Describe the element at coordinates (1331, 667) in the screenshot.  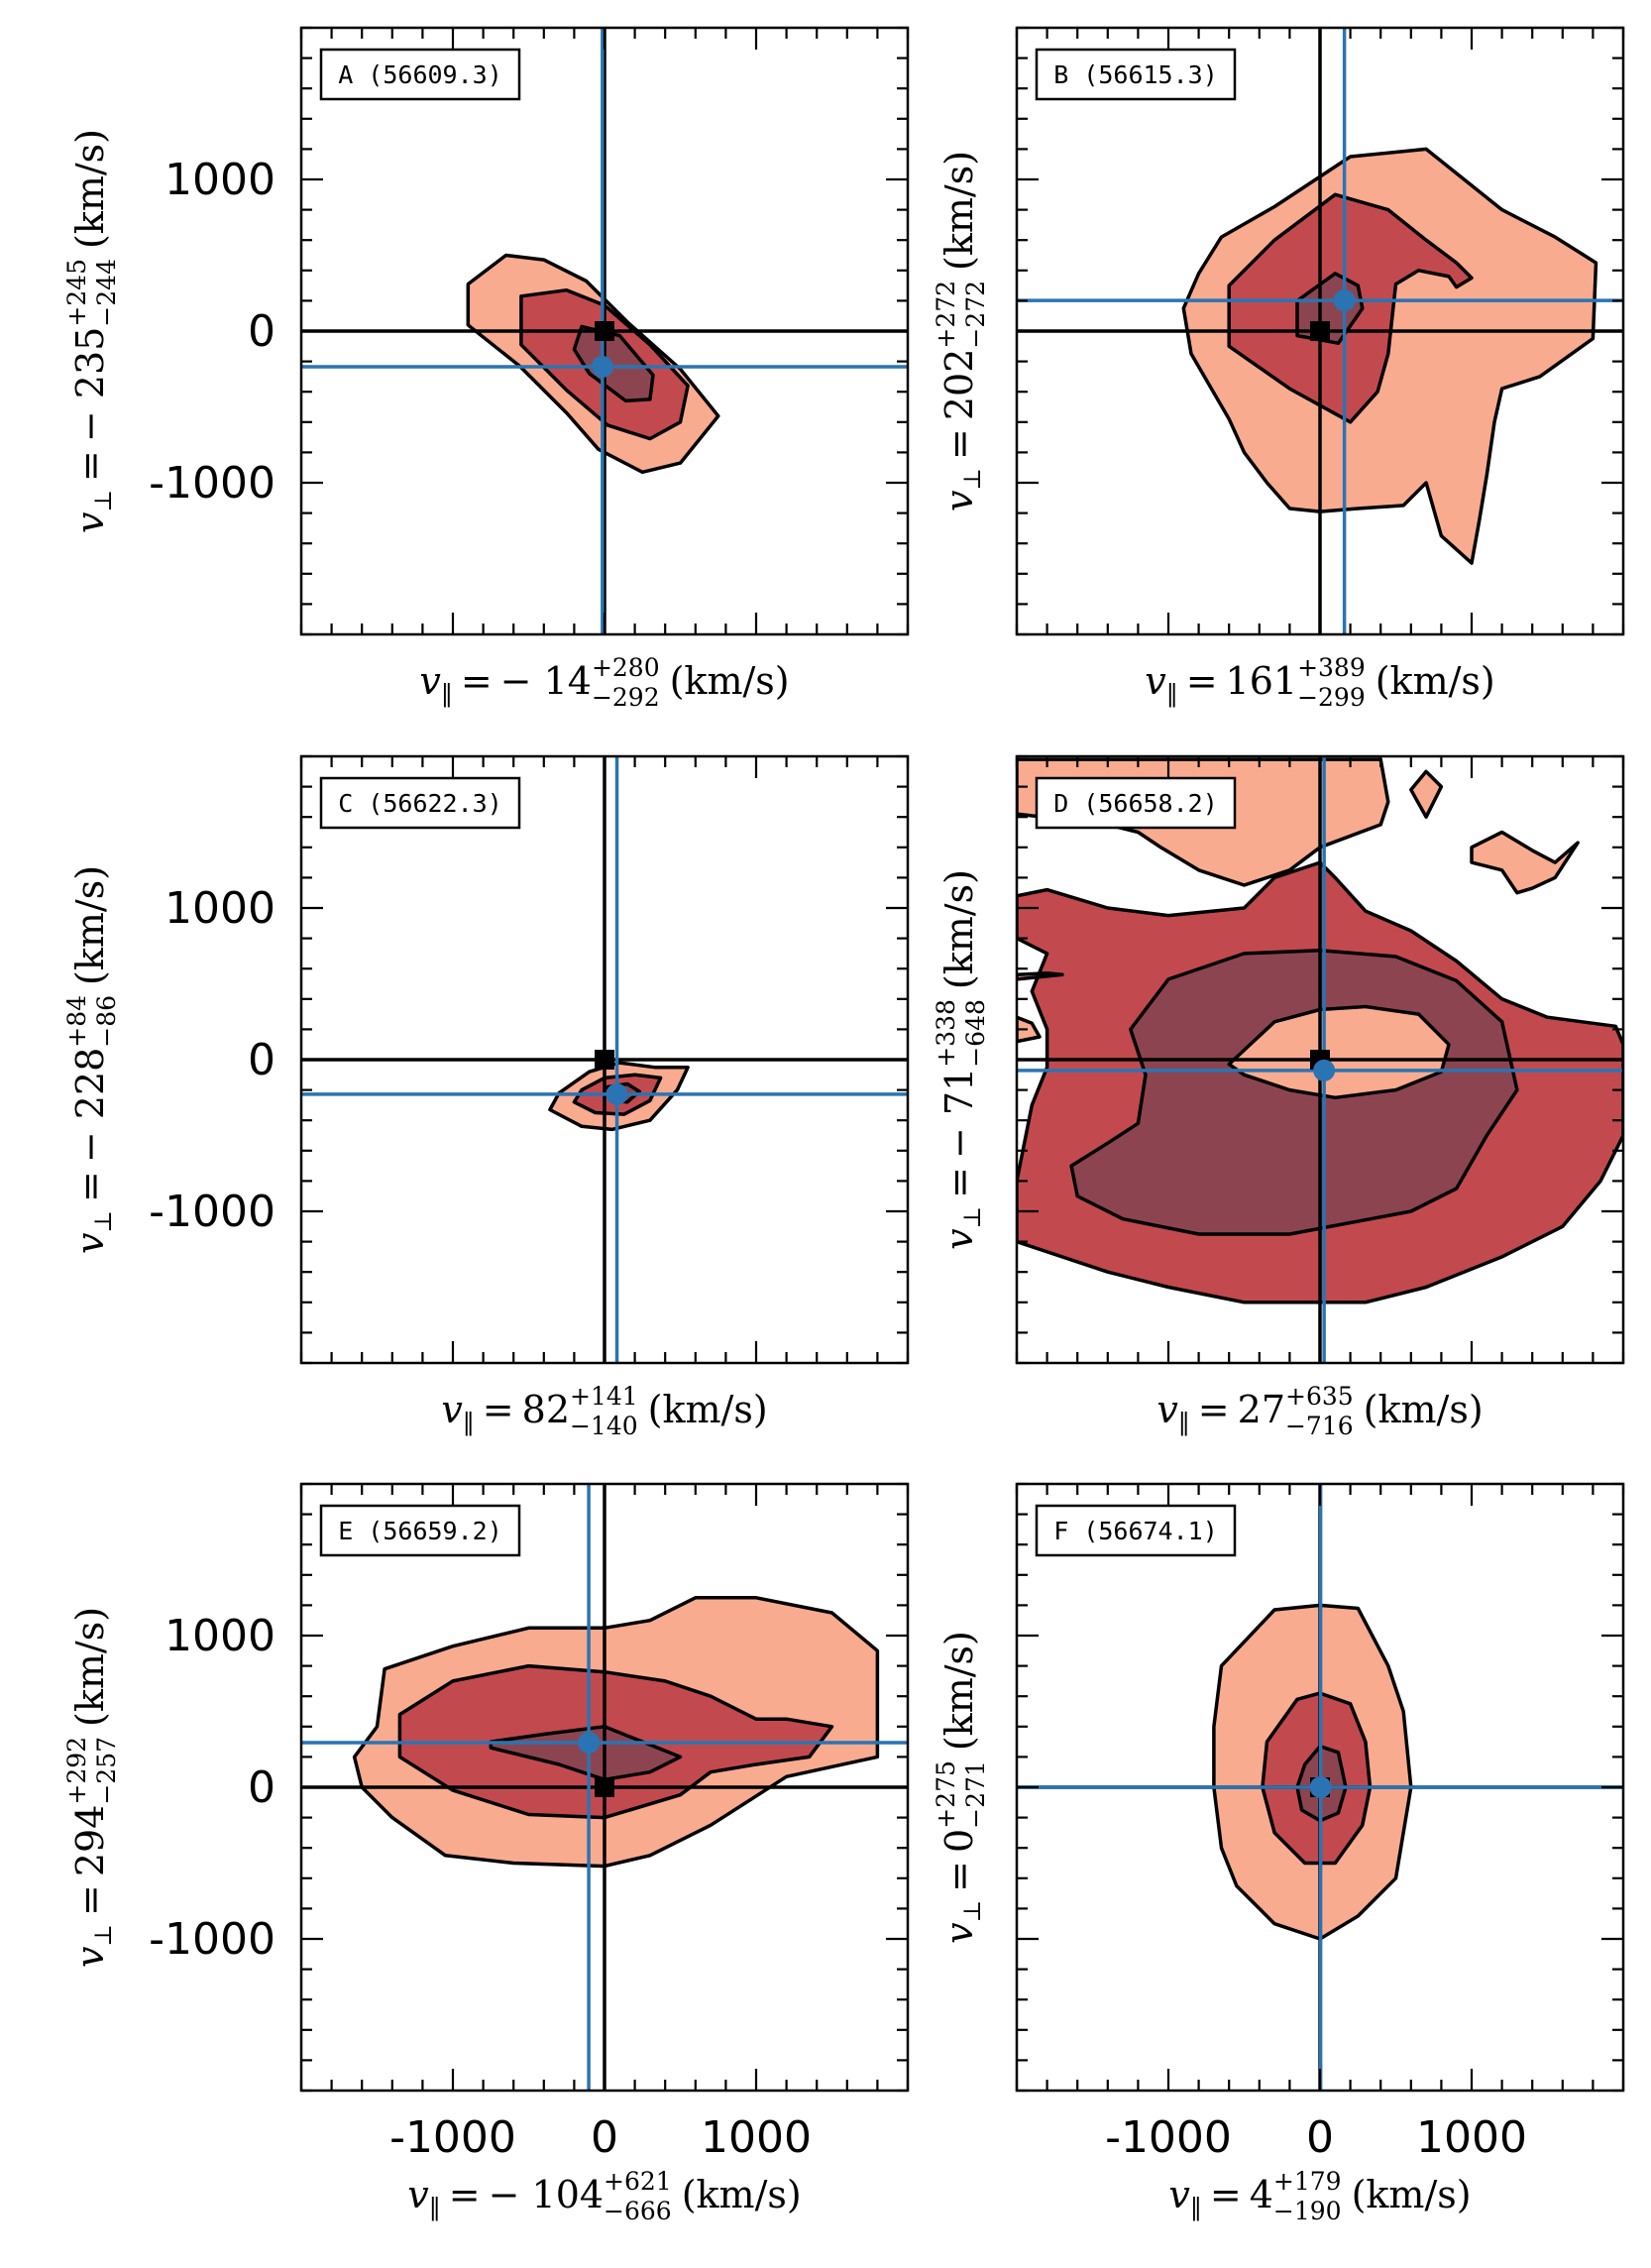
I see `x-axis-label-upper-error: +389` at that location.